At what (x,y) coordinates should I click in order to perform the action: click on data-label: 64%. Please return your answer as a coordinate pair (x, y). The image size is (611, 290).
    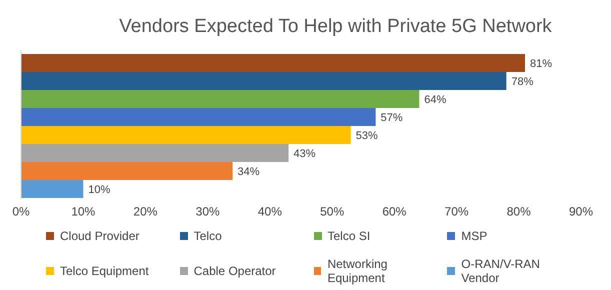
    Looking at the image, I should click on (435, 100).